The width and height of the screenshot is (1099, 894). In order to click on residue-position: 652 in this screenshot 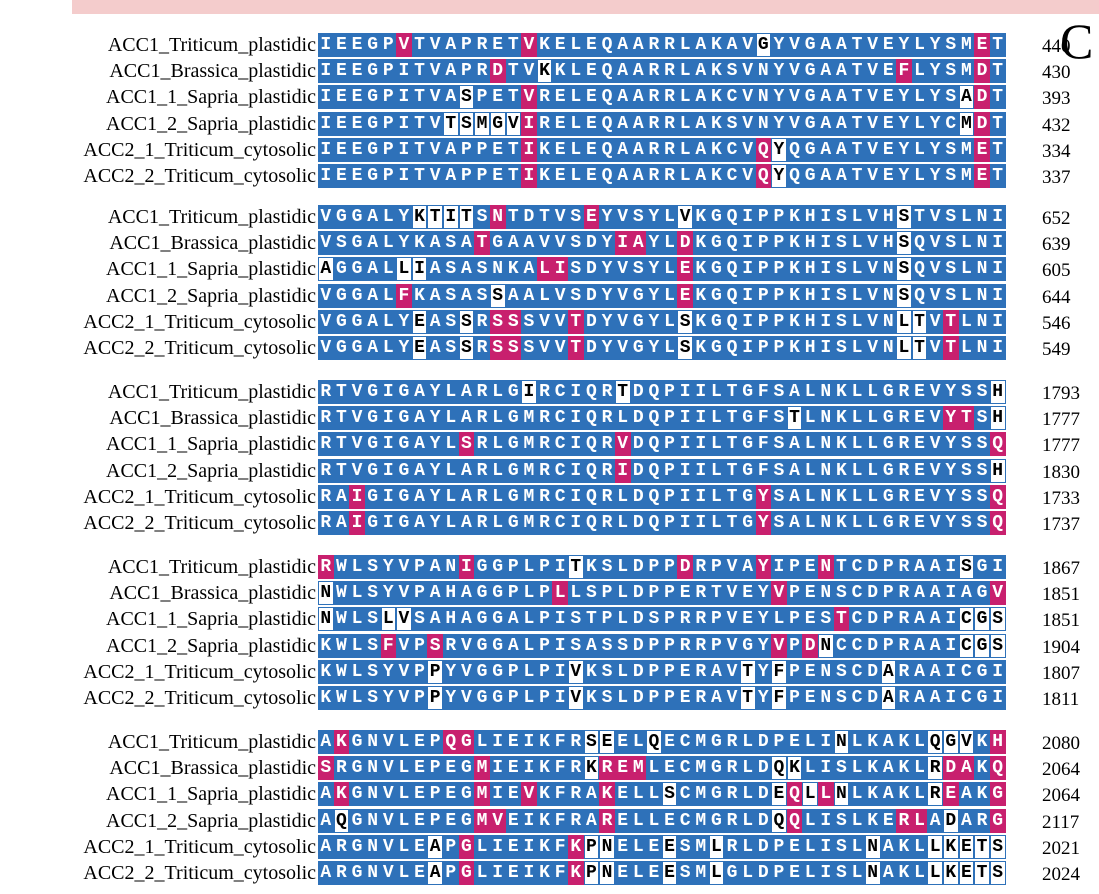, I will do `click(1056, 218)`.